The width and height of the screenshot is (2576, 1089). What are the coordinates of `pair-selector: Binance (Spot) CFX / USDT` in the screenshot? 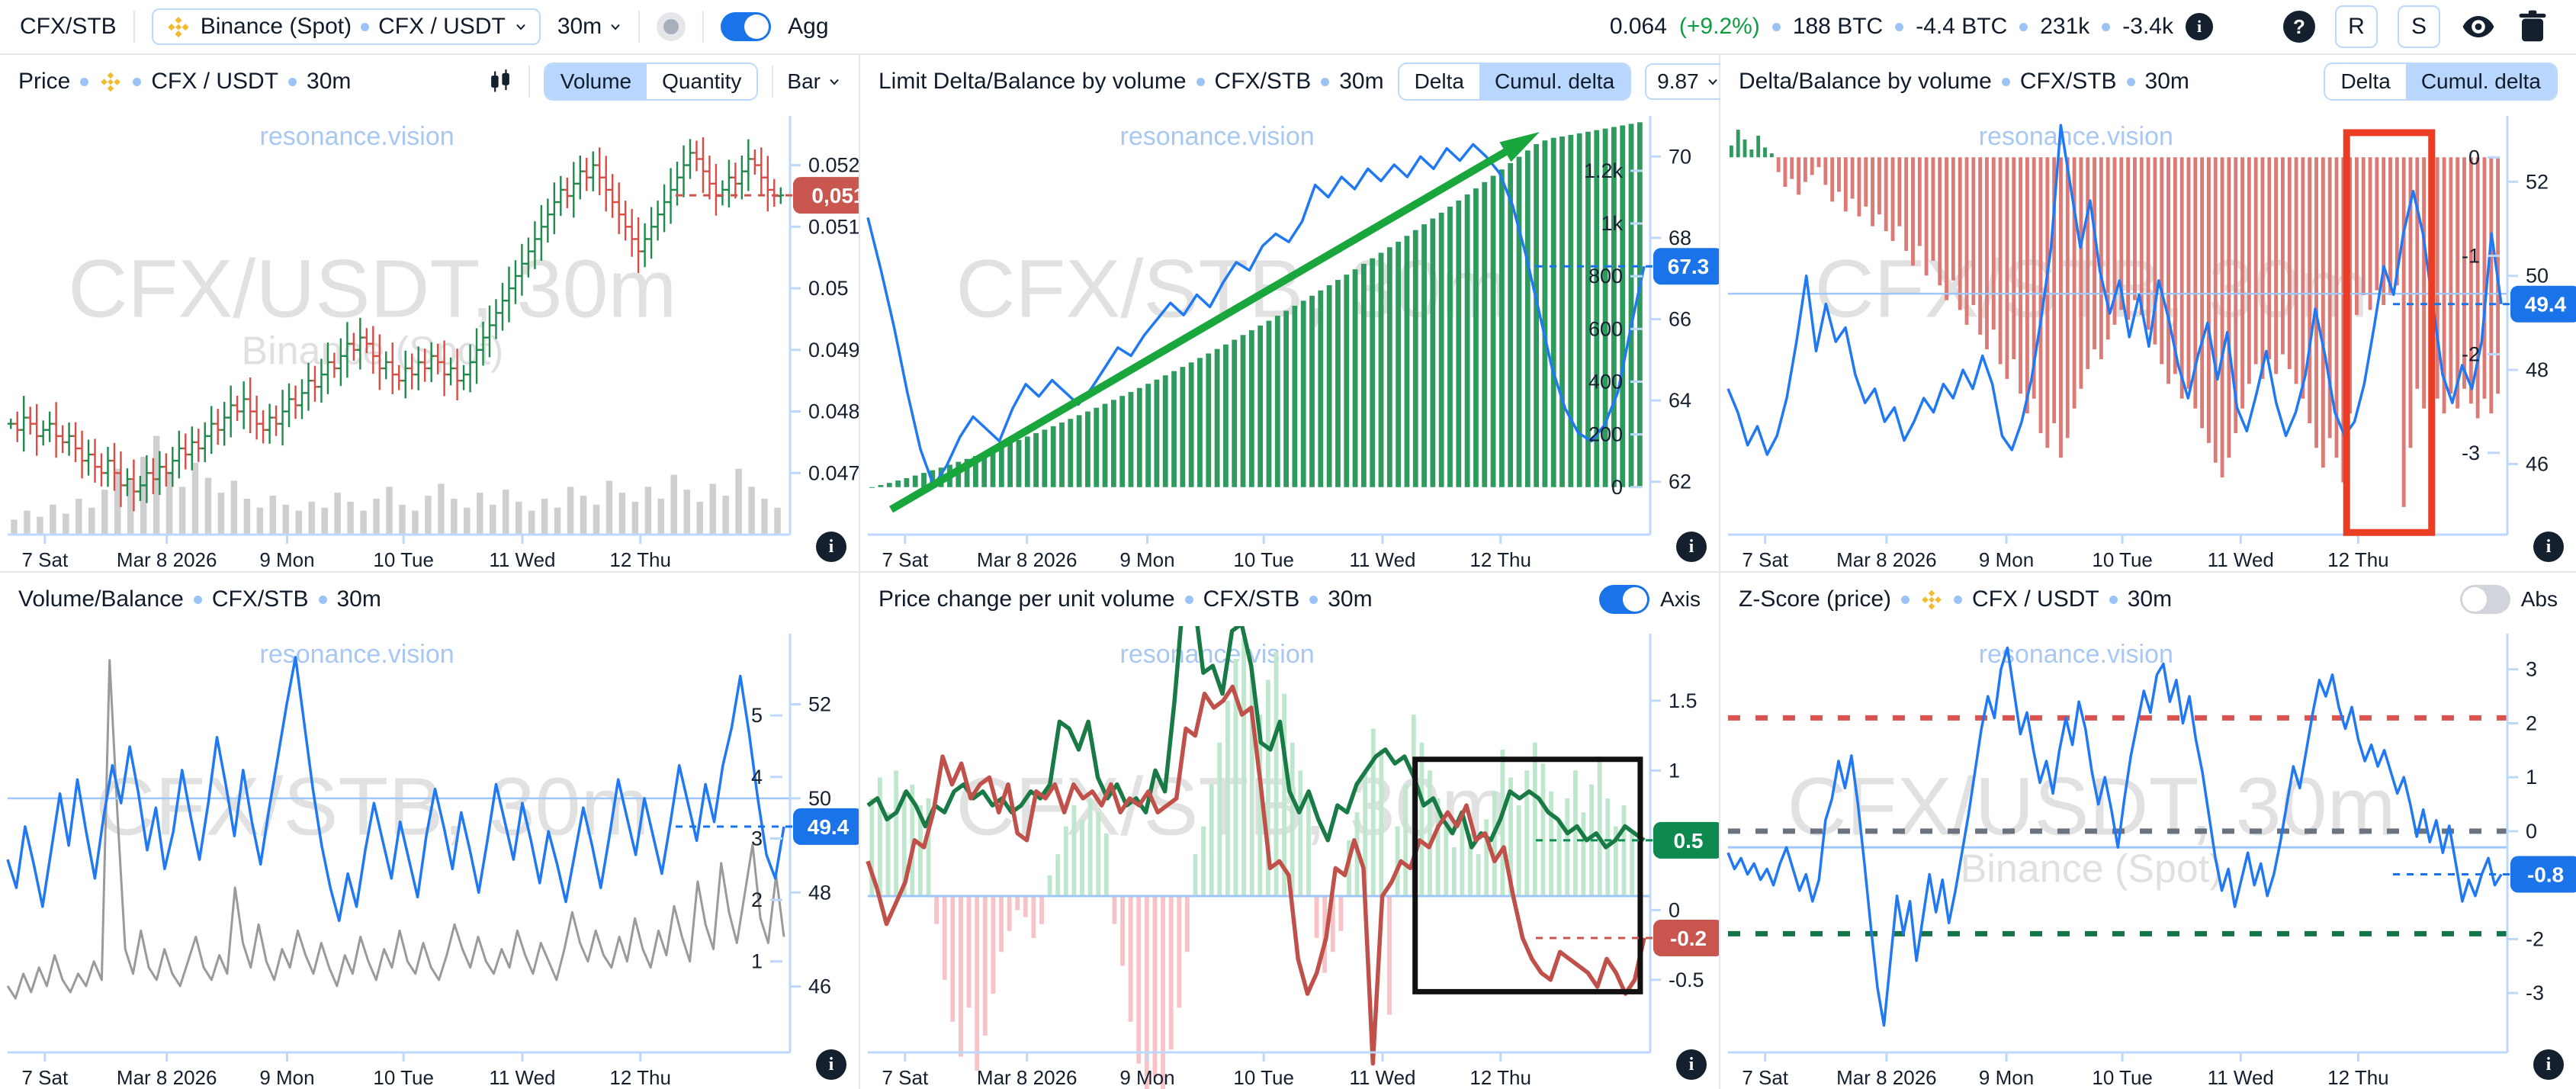 It's located at (346, 26).